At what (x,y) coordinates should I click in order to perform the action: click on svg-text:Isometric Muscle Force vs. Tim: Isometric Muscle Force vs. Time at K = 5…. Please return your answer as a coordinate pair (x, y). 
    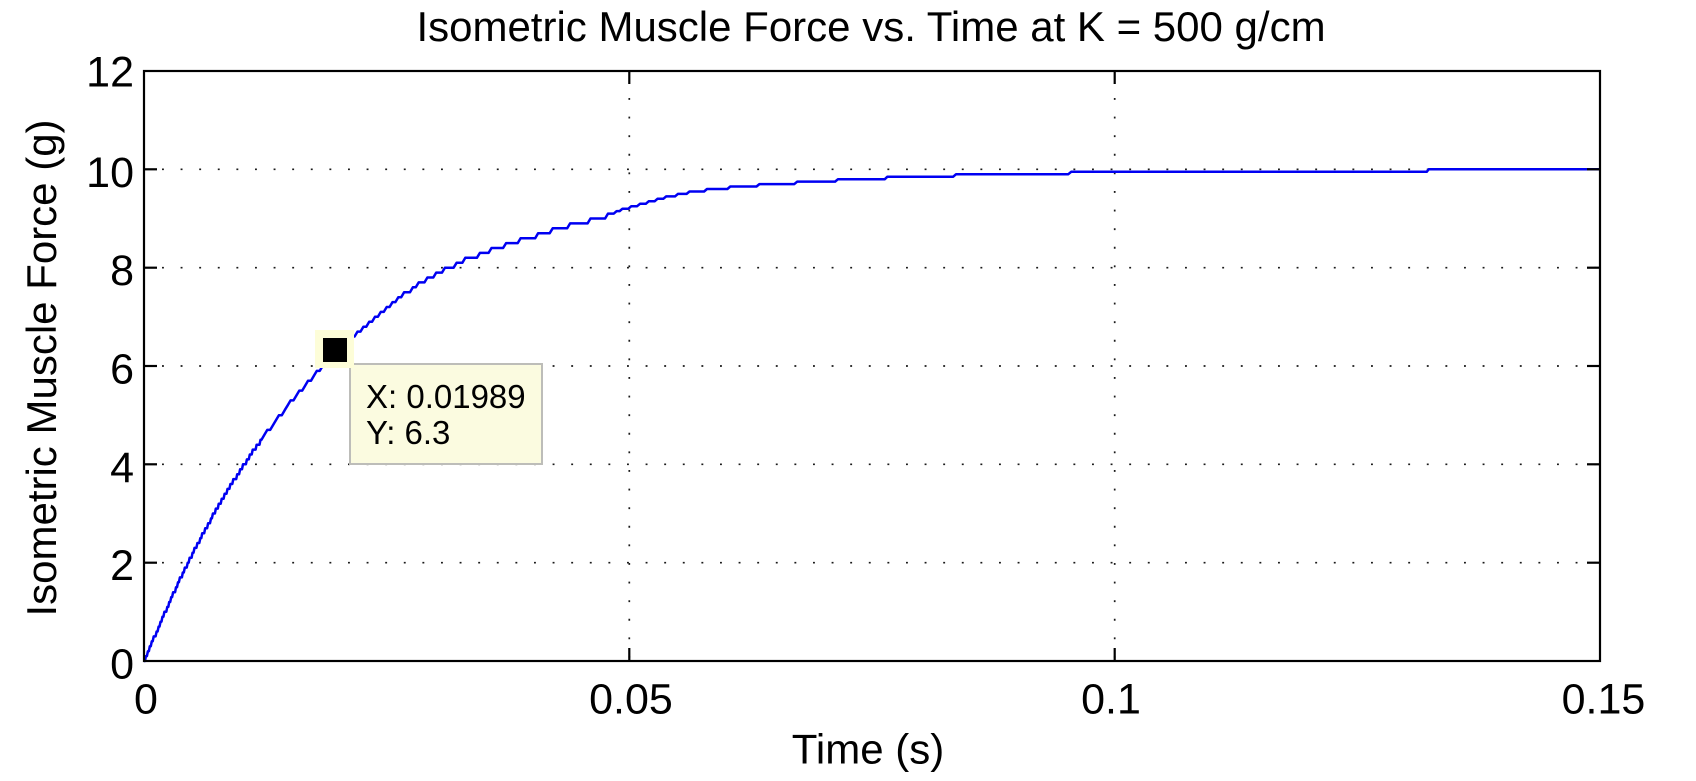
    Looking at the image, I should click on (870, 26).